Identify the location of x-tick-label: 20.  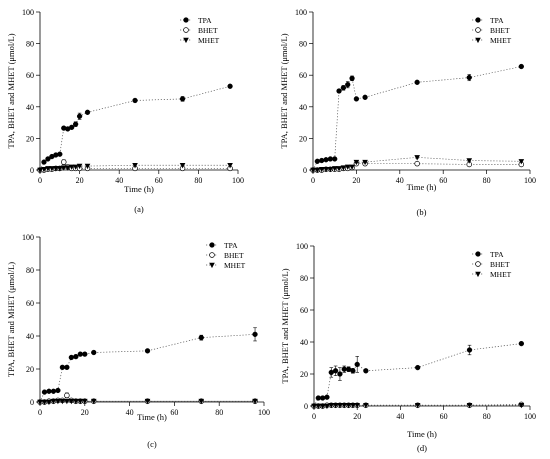
(80, 180).